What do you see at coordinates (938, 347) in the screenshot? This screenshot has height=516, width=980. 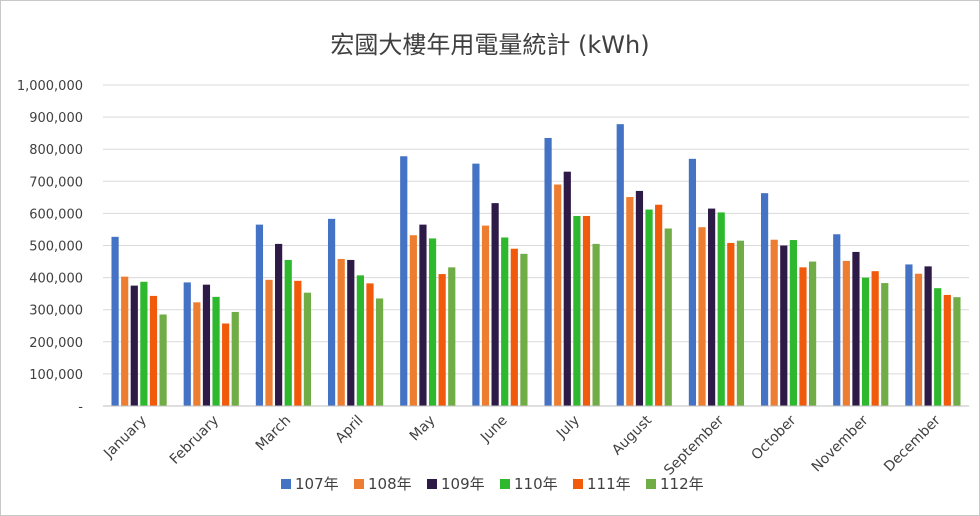 I see `bar-110年-December` at bounding box center [938, 347].